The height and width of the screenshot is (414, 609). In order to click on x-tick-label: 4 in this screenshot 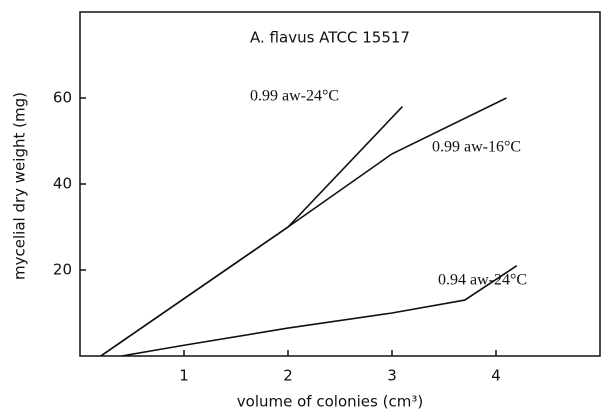, I will do `click(496, 376)`.